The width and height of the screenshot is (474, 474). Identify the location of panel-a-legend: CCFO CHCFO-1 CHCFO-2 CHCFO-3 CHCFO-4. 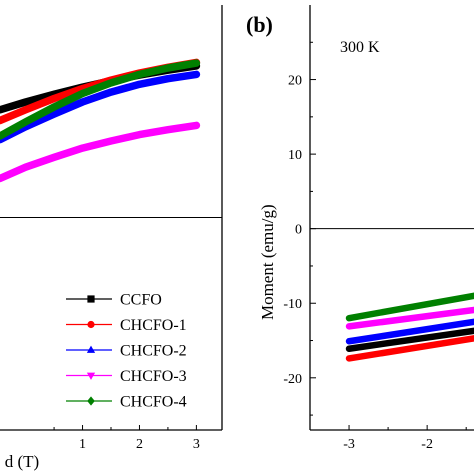
(126, 351).